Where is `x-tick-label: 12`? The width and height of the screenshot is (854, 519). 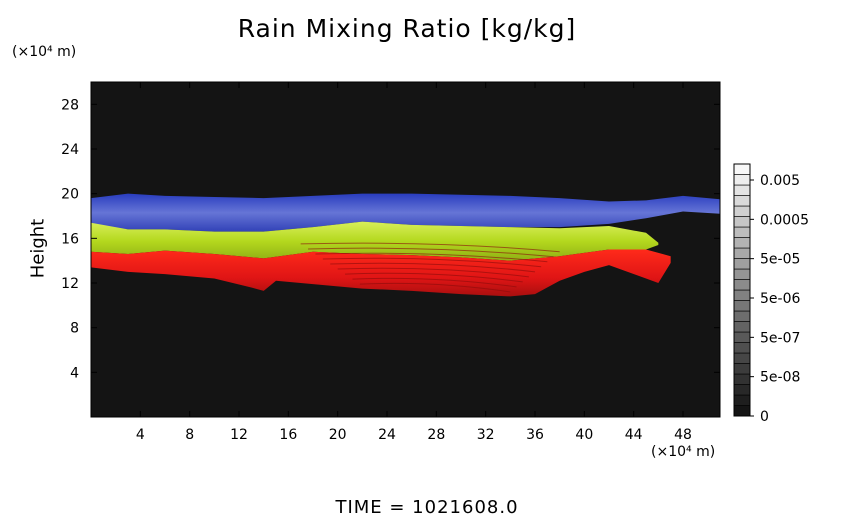
x-tick-label: 12 is located at coordinates (239, 435).